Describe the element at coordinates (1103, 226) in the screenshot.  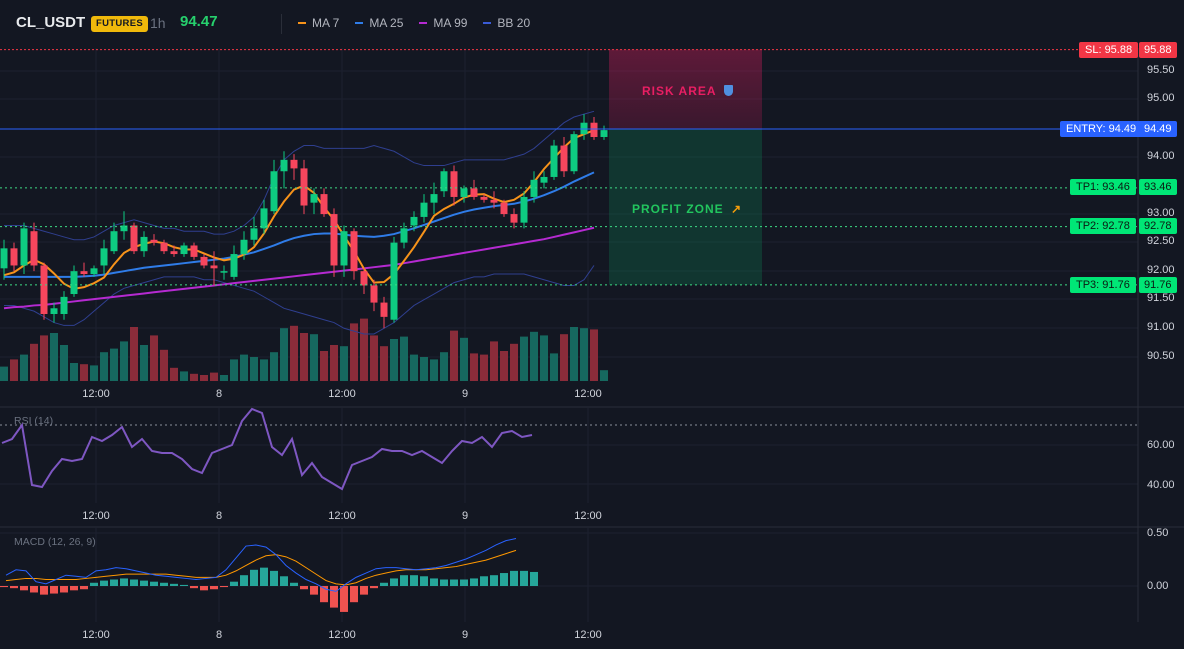
I see `tp2-tag: TP2: 92.78` at that location.